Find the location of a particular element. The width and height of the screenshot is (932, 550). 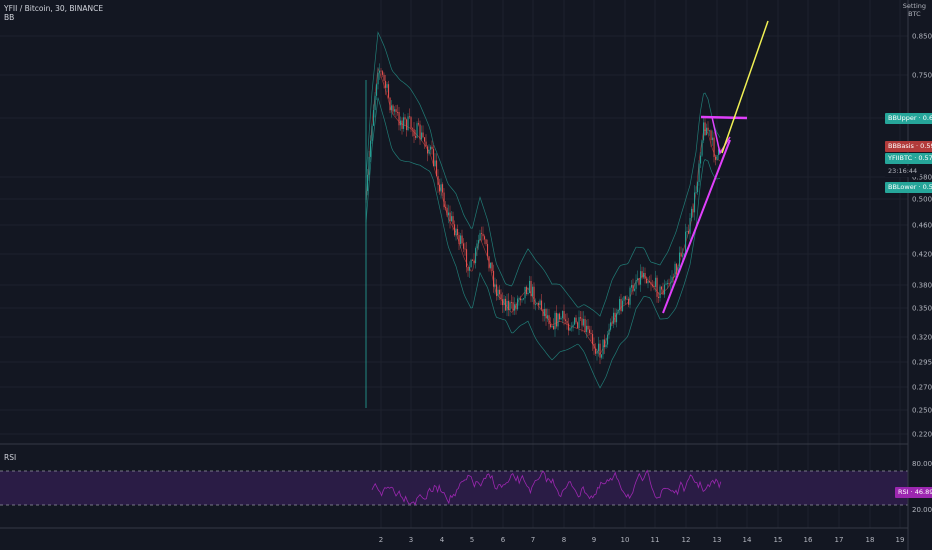

time-tick-label: 11 is located at coordinates (655, 540).